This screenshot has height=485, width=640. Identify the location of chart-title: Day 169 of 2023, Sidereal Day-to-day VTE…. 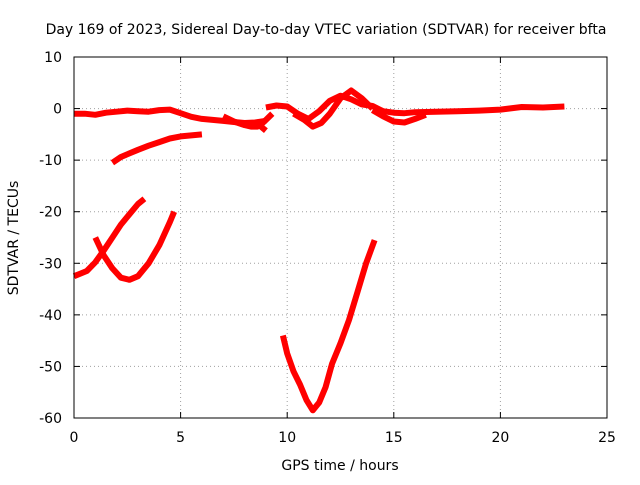
(326, 30).